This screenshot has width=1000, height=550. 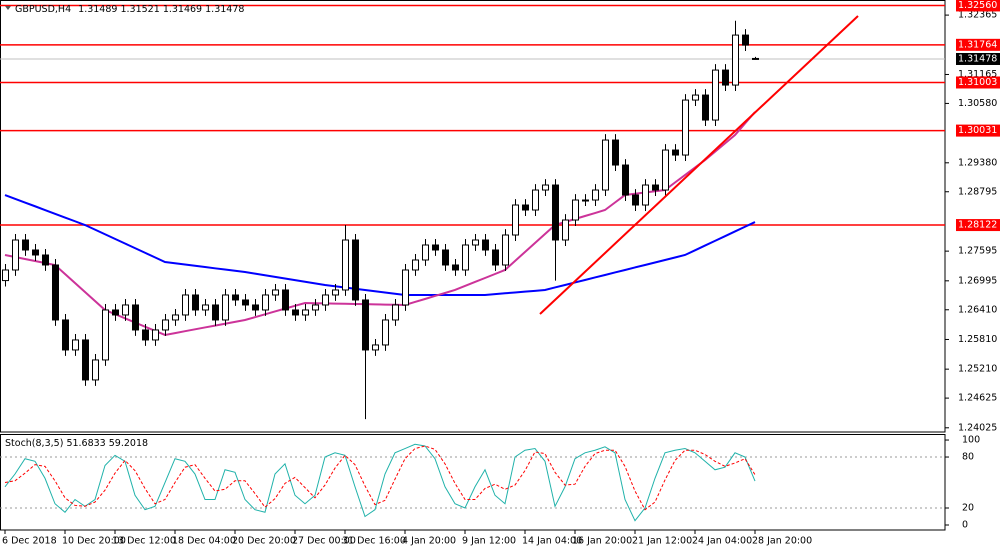 What do you see at coordinates (552, 541) in the screenshot?
I see `x-tick-label: 14 Jan 04:00` at bounding box center [552, 541].